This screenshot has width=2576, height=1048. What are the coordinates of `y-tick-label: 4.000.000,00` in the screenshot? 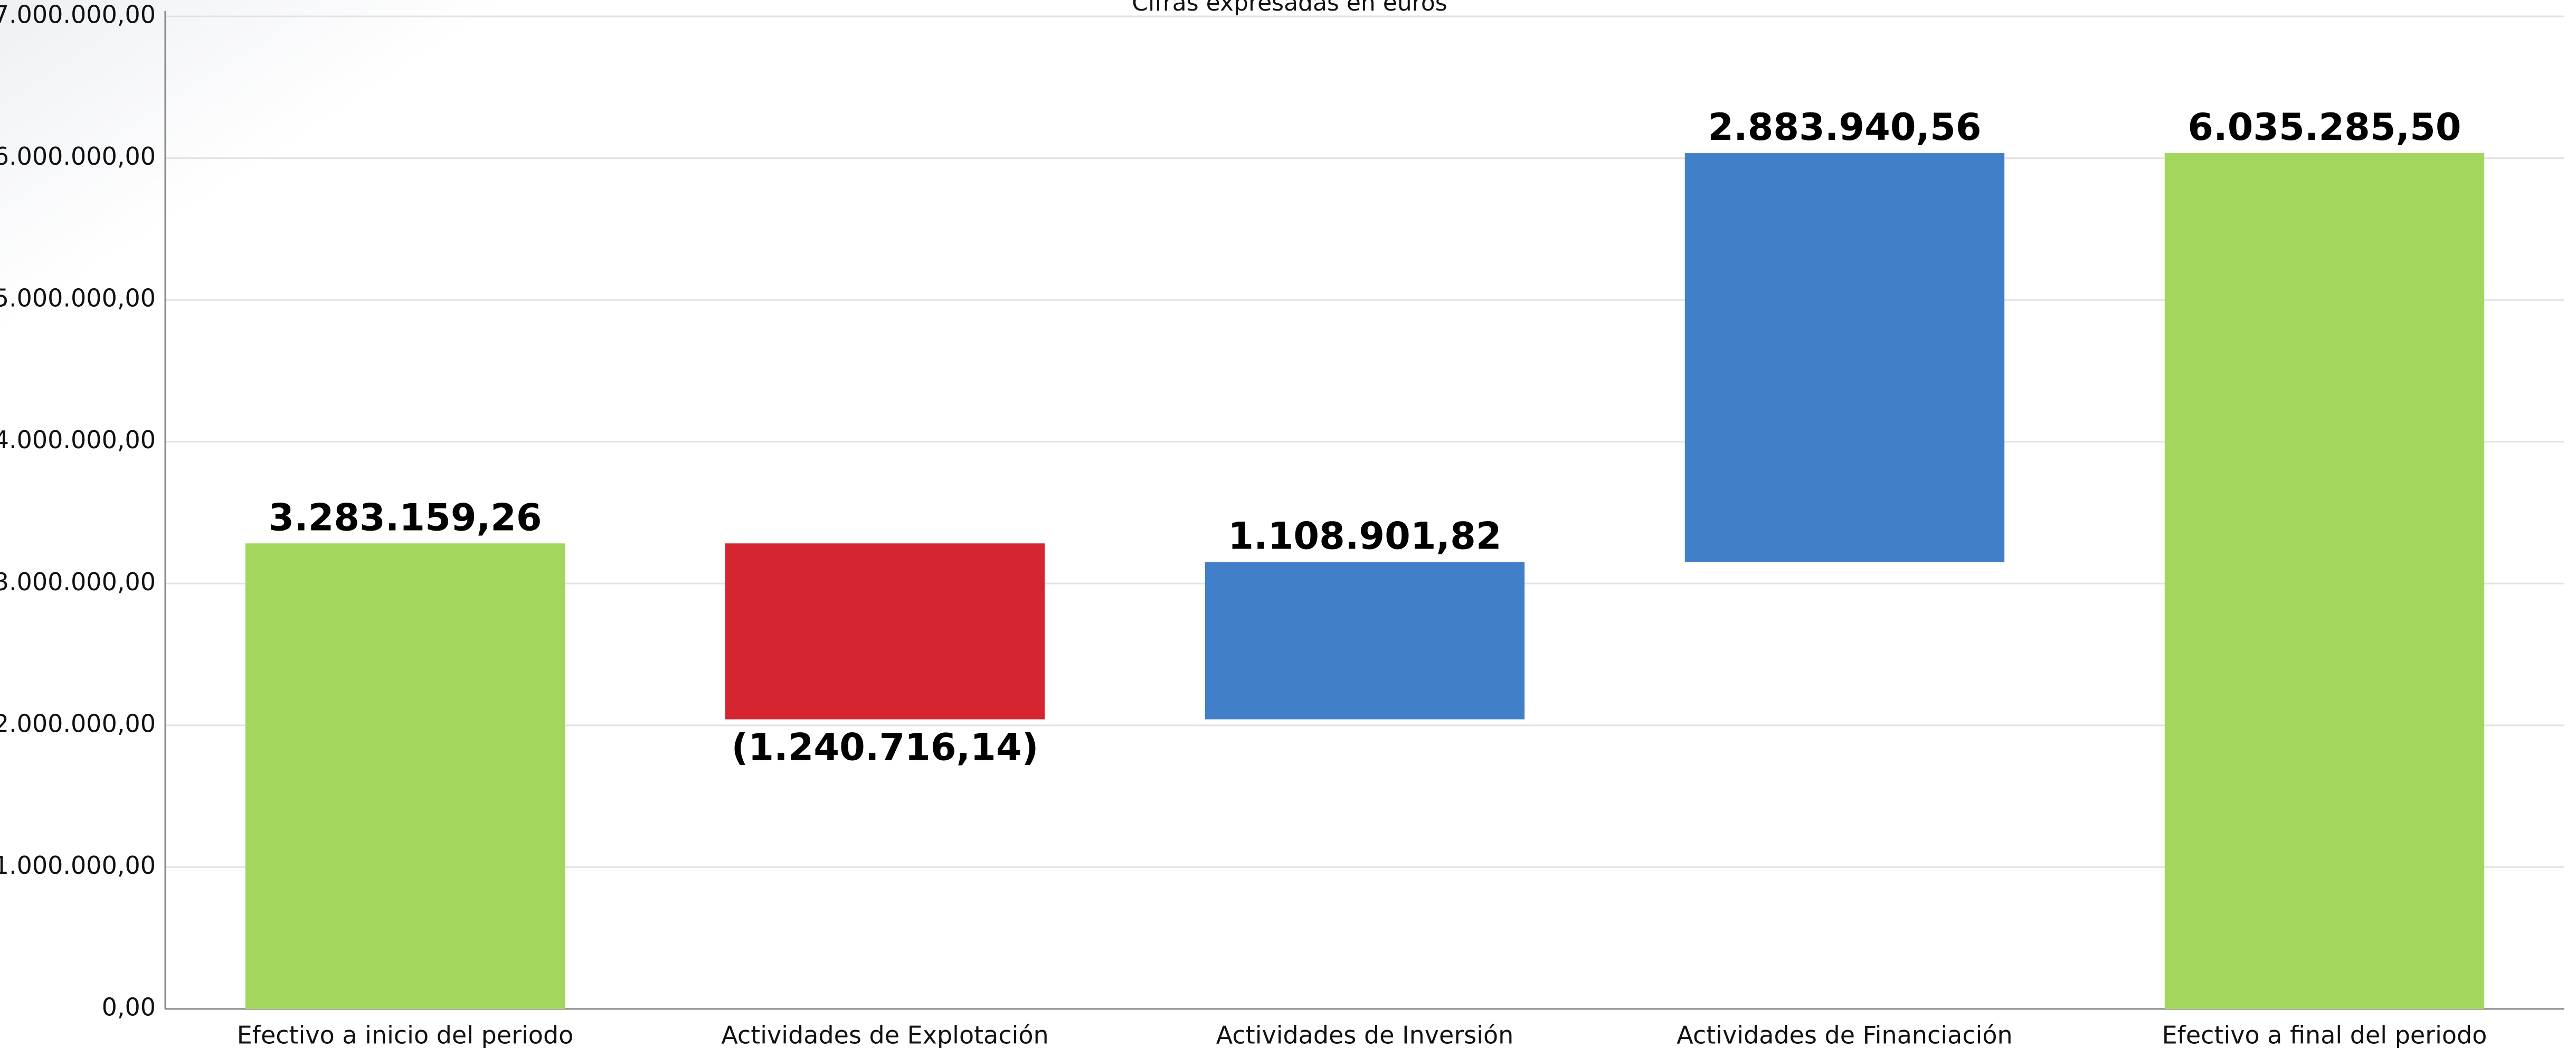 It's located at (78, 440).